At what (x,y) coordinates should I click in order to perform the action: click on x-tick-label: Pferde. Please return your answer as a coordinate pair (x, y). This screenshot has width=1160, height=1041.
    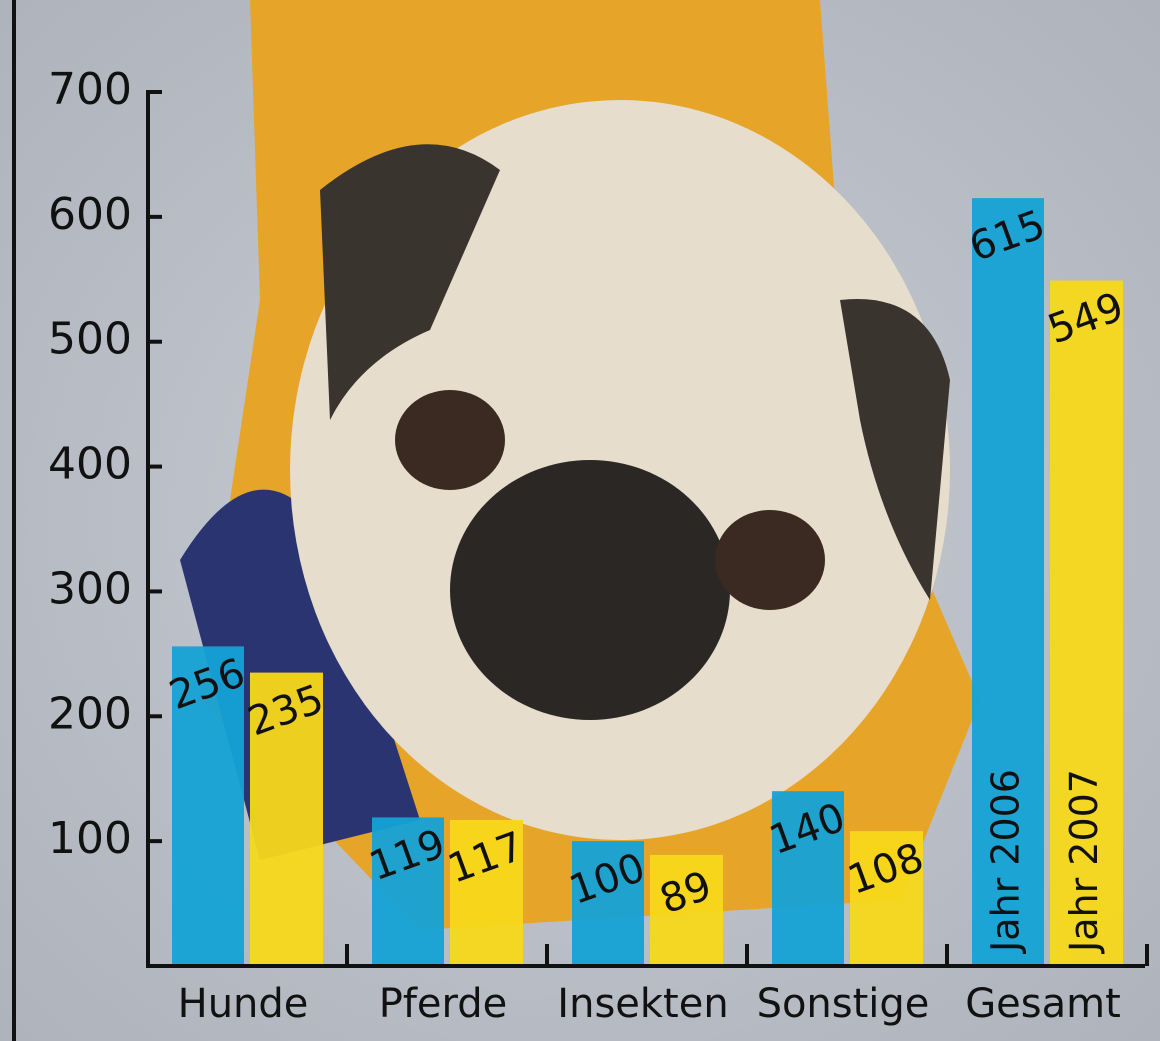
    Looking at the image, I should click on (443, 1004).